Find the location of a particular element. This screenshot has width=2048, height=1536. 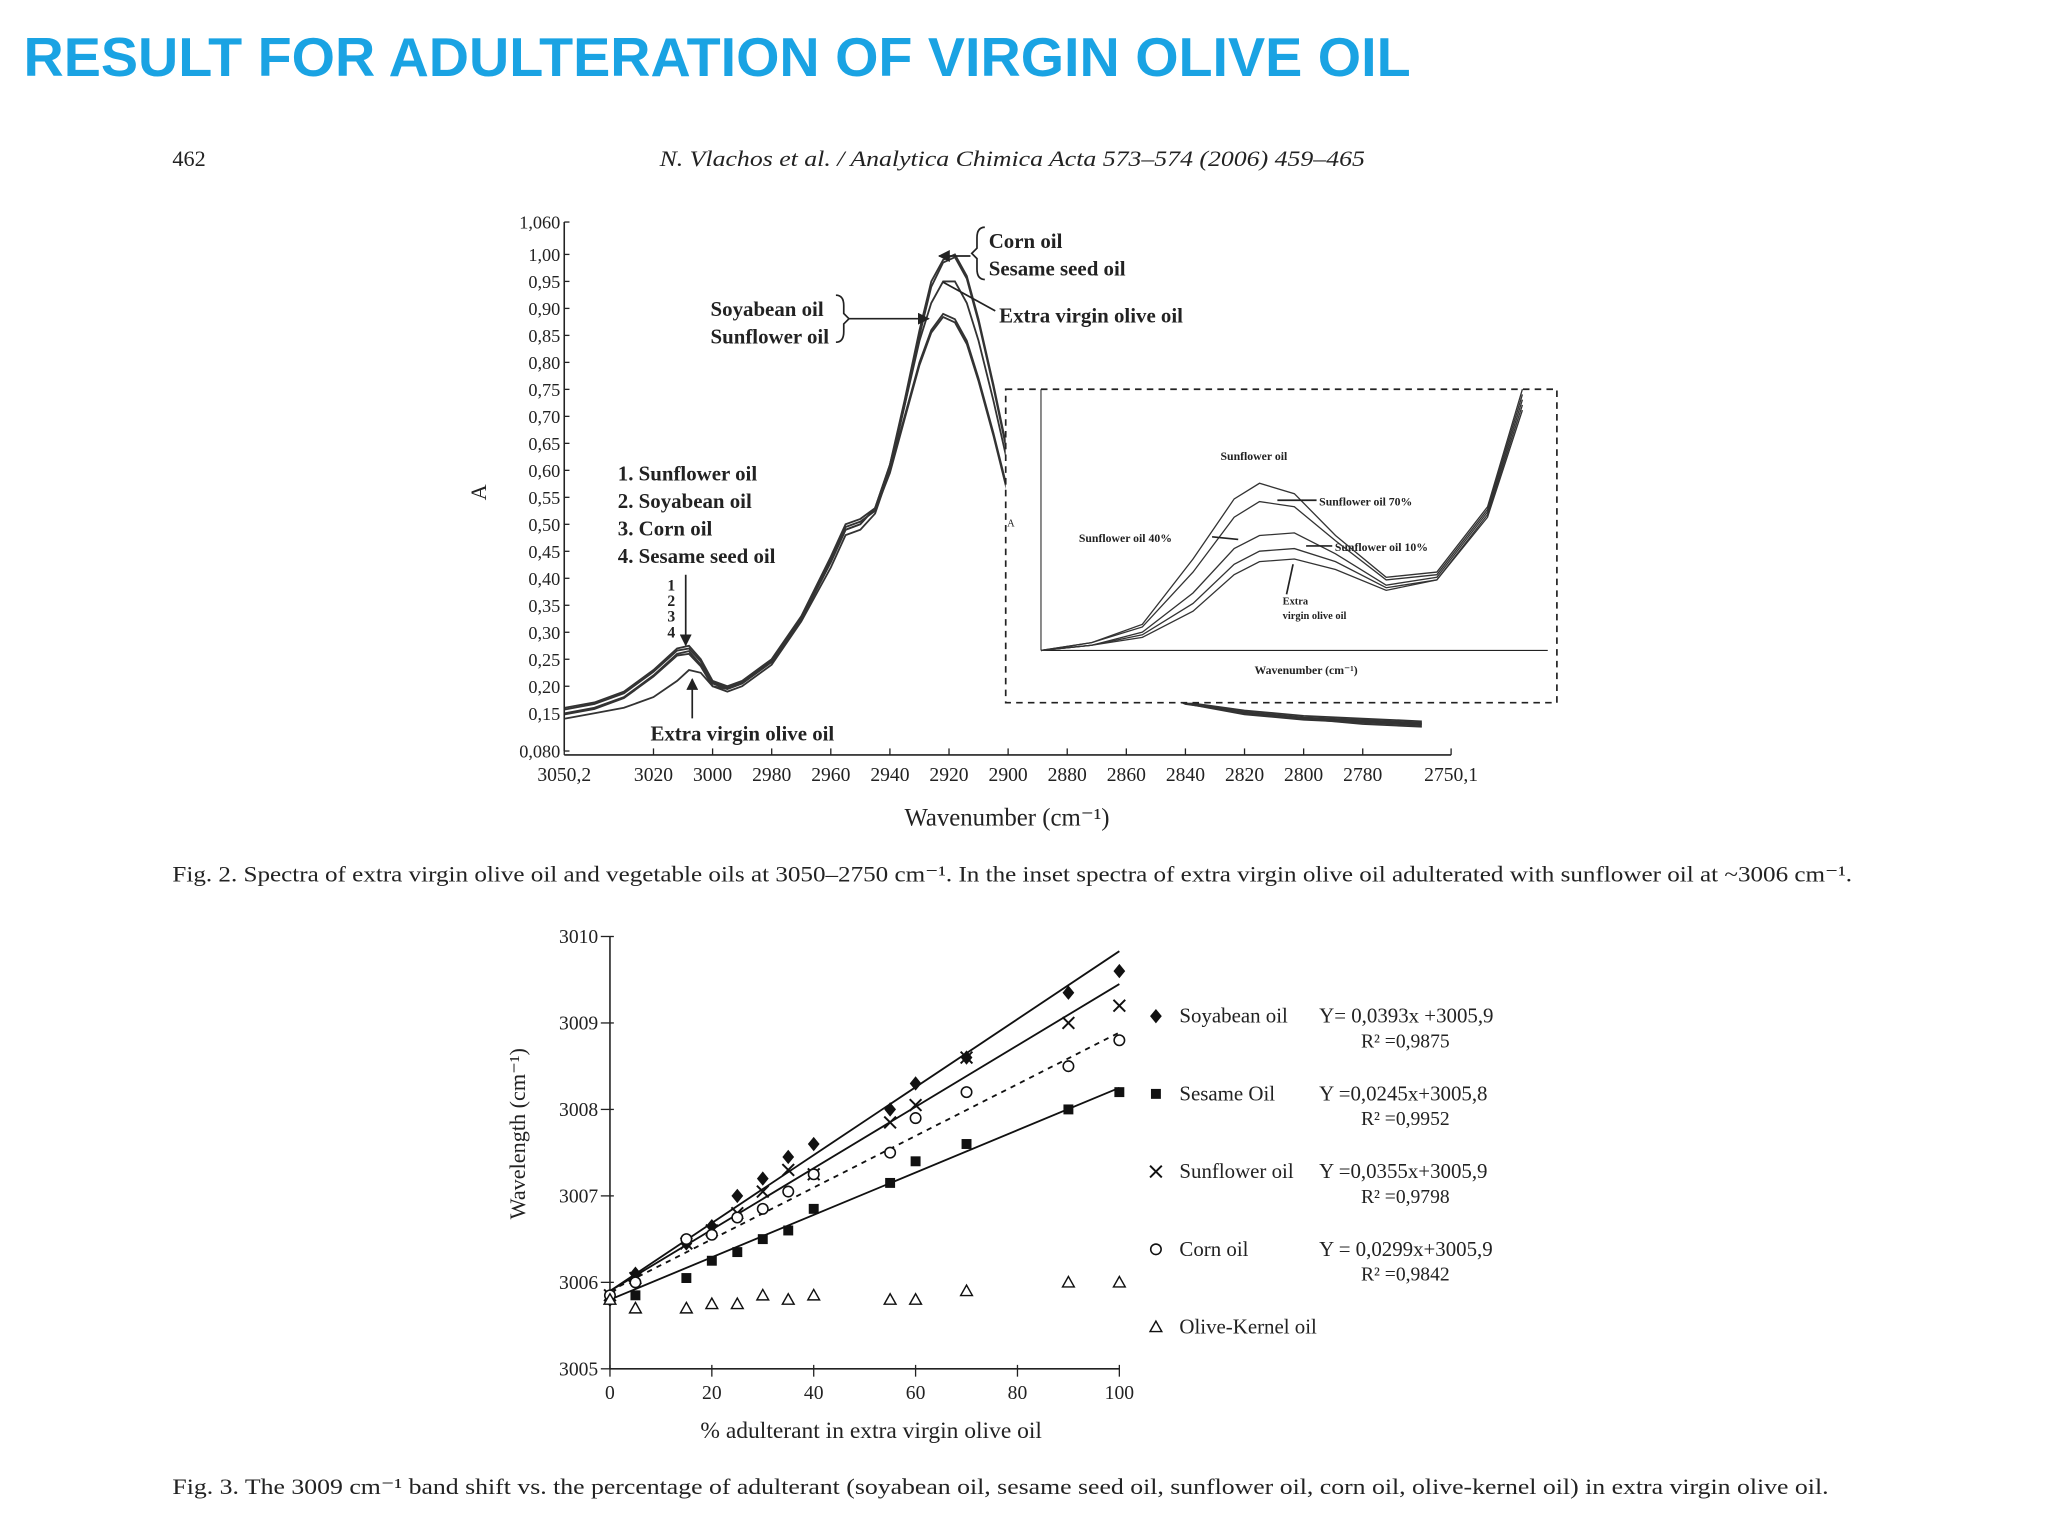

spectra-callouts is located at coordinates (837, 472).